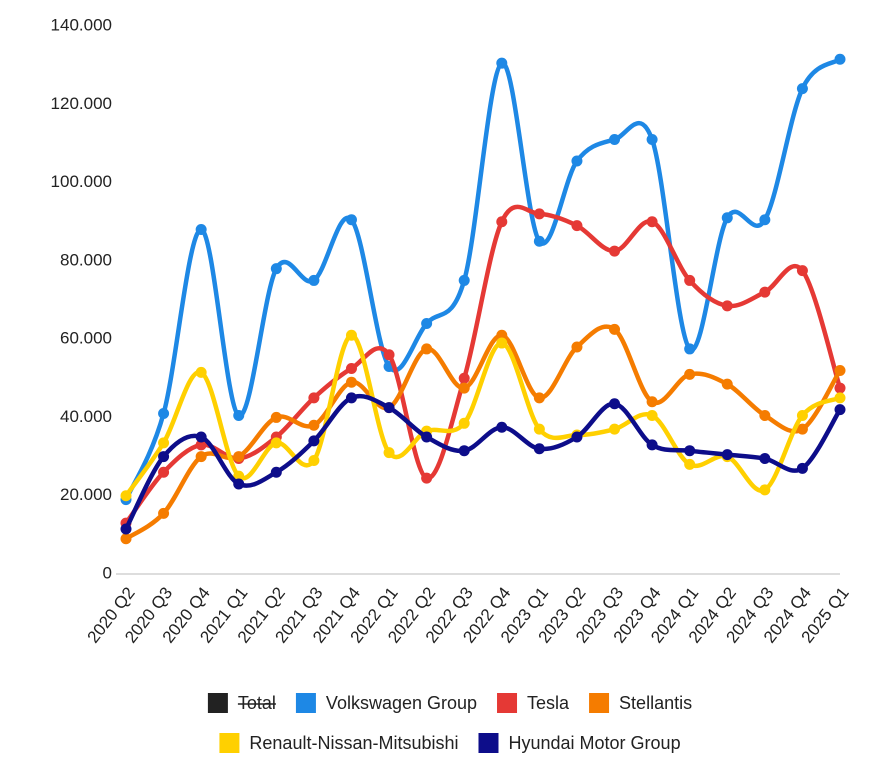  I want to click on y-tick-label: 0, so click(107, 572).